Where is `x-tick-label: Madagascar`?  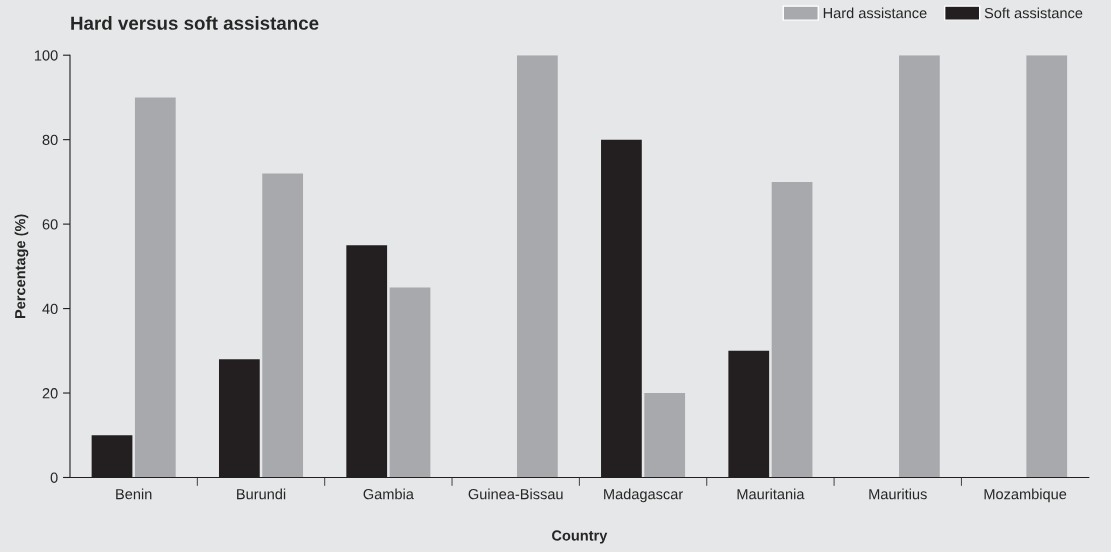 x-tick-label: Madagascar is located at coordinates (643, 495).